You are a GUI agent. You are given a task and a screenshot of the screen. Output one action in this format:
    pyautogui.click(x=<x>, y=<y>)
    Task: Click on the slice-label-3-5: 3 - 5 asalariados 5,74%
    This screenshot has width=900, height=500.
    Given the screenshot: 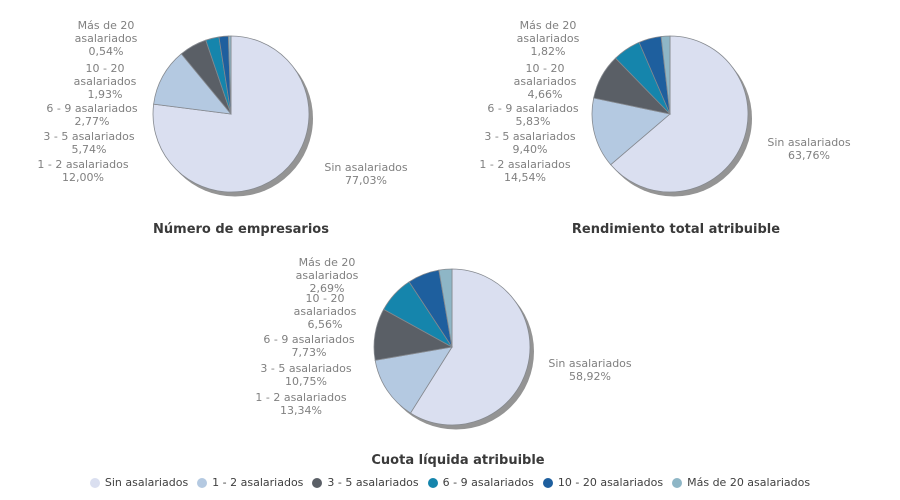 What is the action you would take?
    pyautogui.click(x=88, y=143)
    